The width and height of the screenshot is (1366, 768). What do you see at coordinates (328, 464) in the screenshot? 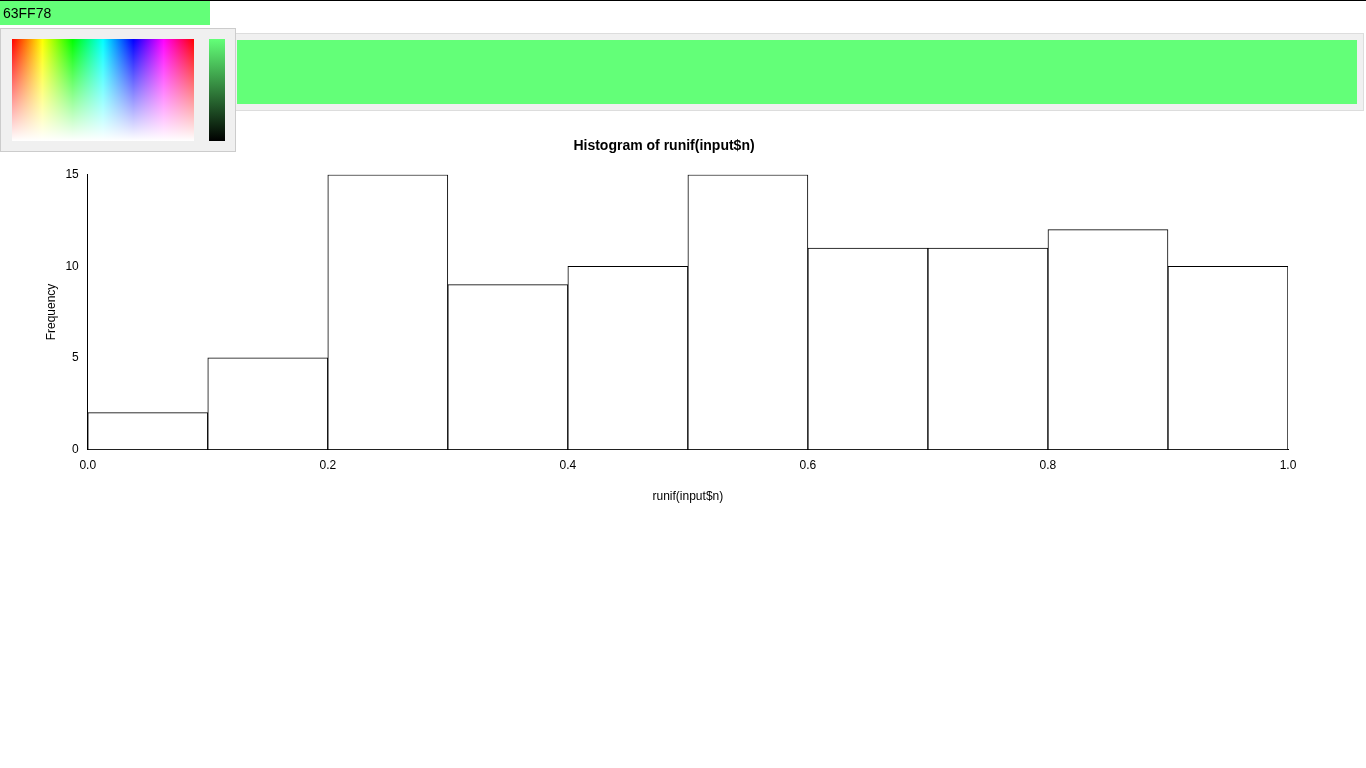
I see `x-tick-label: 0.2` at bounding box center [328, 464].